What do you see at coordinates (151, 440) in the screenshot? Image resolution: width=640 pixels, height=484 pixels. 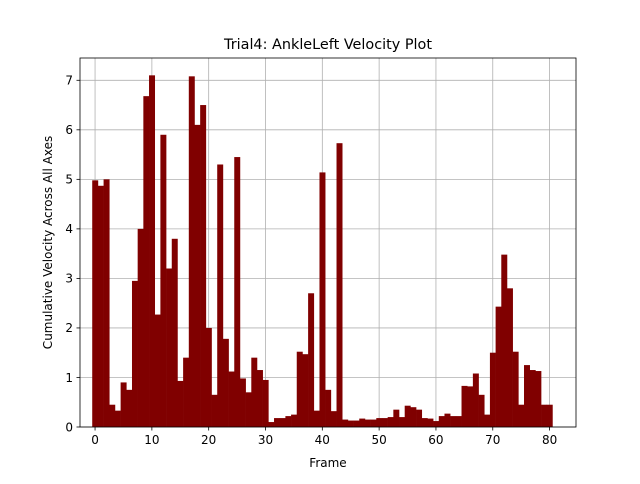 I see `x-tick-label: 10` at bounding box center [151, 440].